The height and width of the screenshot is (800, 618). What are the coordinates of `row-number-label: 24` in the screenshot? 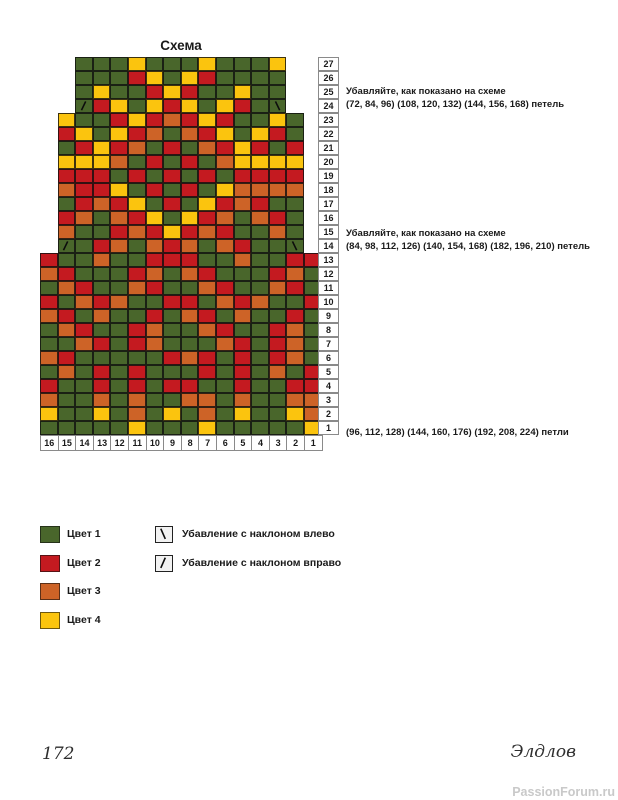 It's located at (328, 106).